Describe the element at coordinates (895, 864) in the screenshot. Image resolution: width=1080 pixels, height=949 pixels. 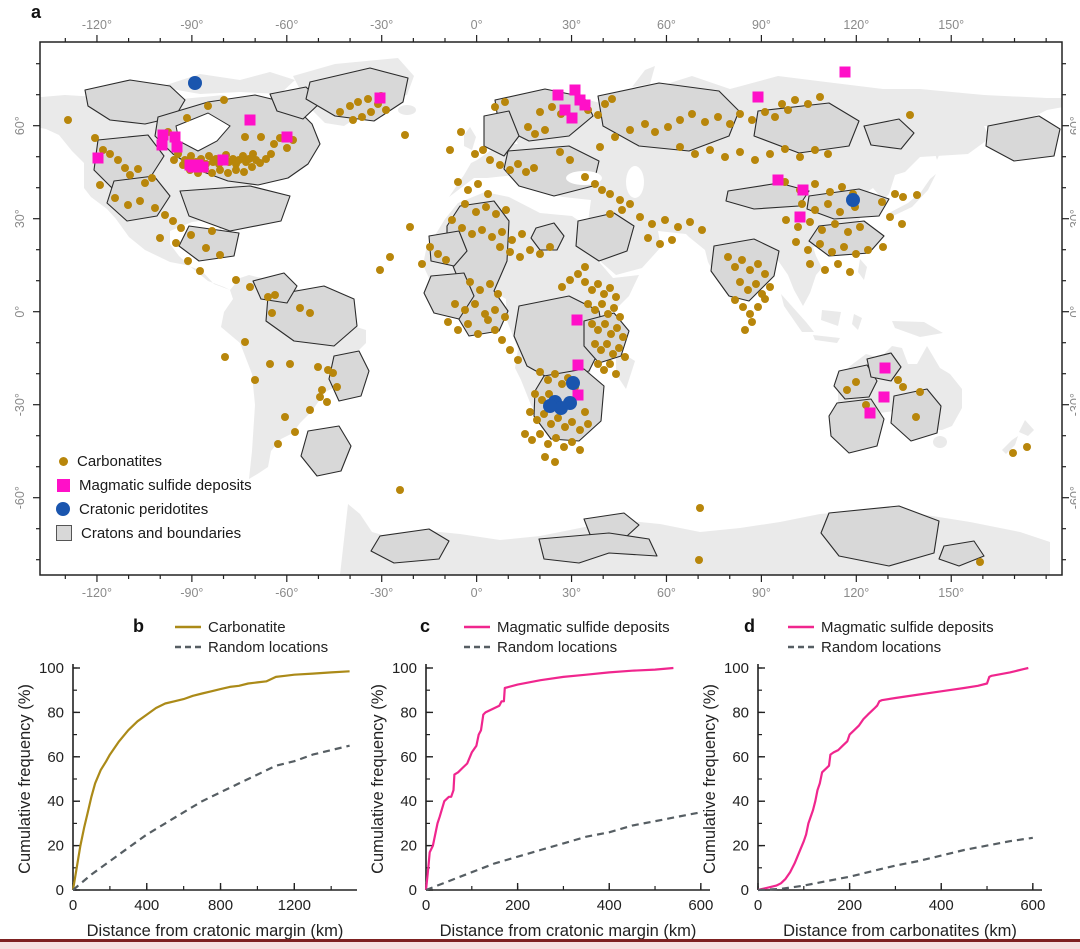
I see `series-random-line` at that location.